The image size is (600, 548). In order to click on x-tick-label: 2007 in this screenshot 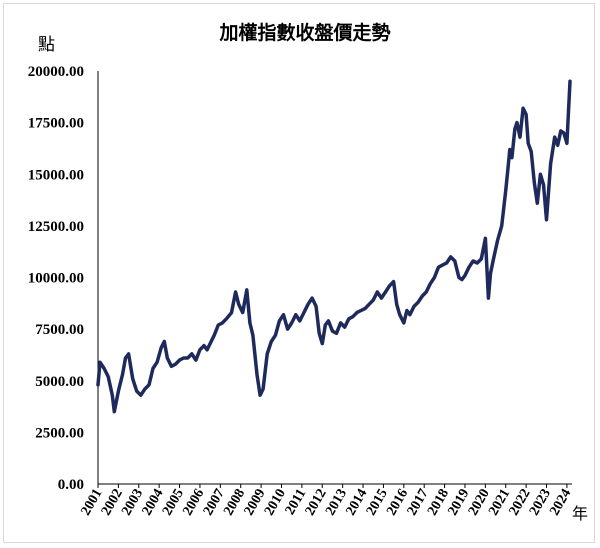, I will do `click(214, 503)`.